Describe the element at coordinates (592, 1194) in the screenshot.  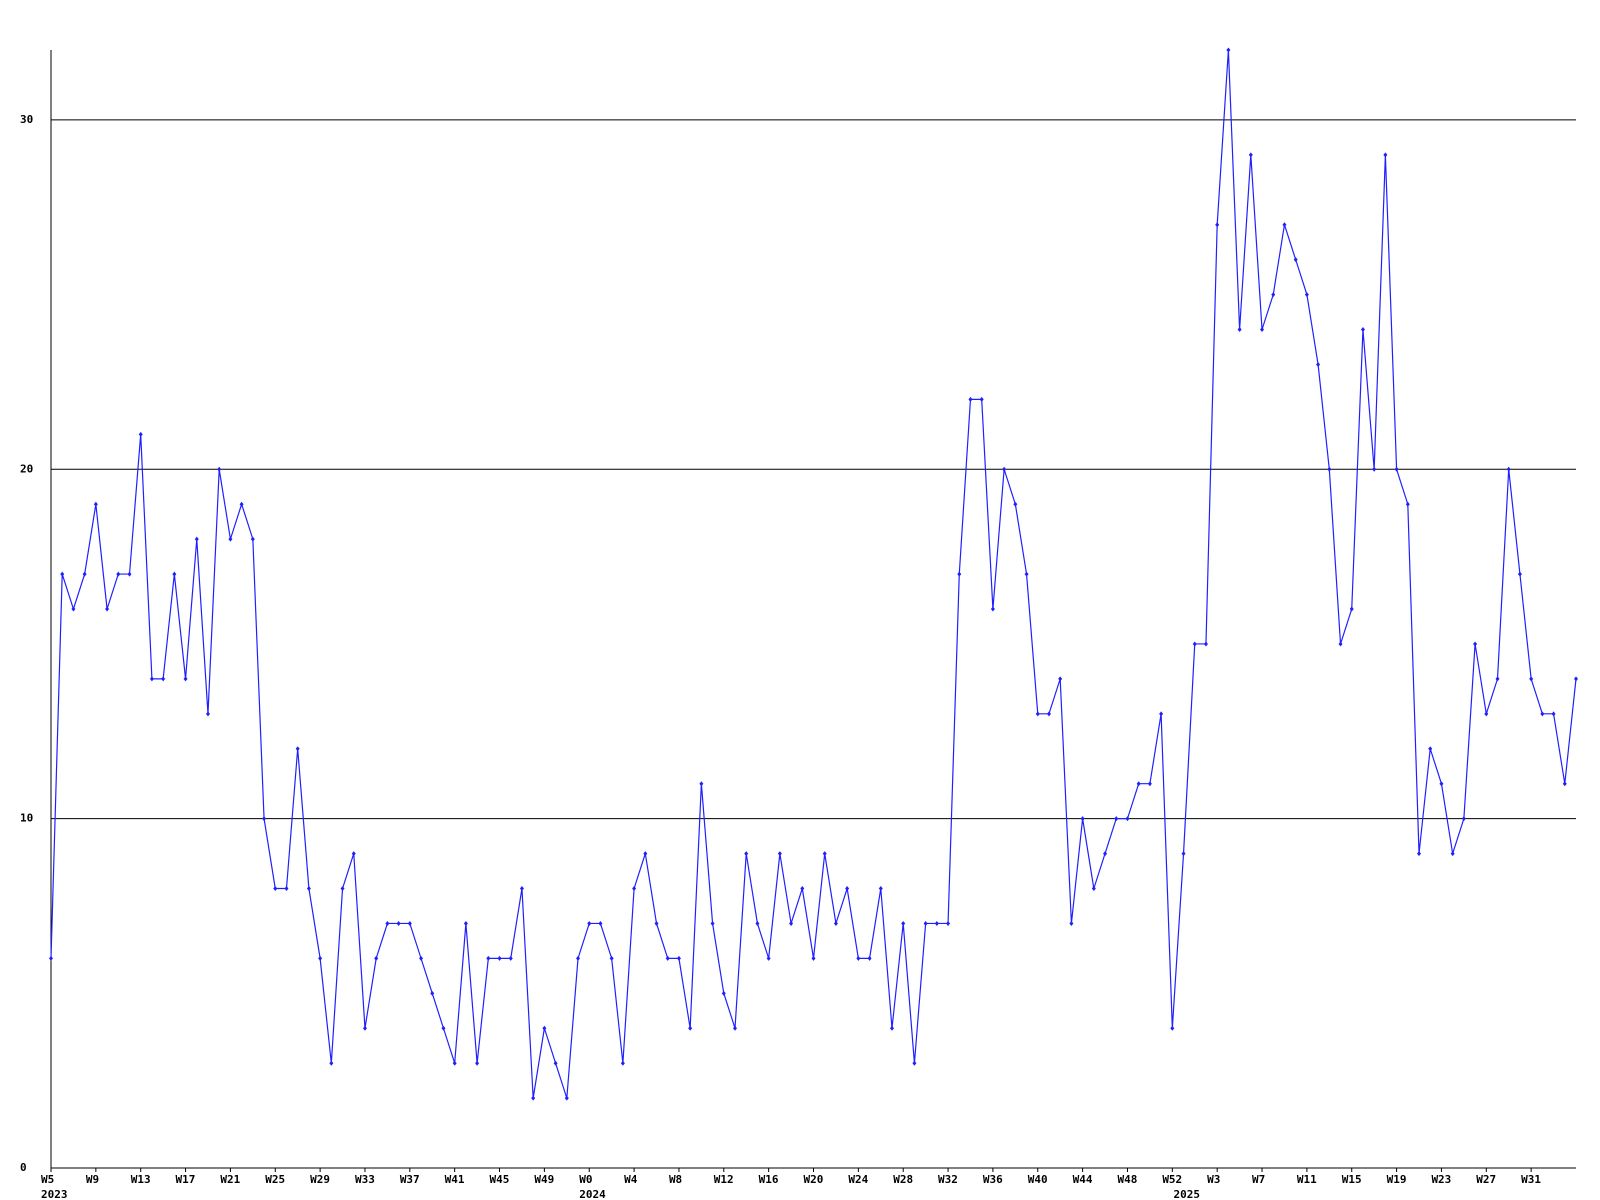
I see `year-label: 2024` at that location.